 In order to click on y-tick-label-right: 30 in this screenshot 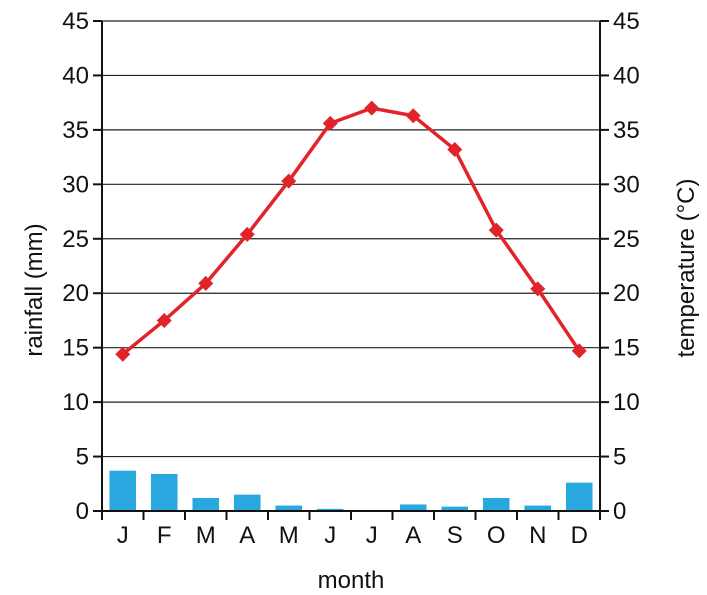, I will do `click(626, 184)`.